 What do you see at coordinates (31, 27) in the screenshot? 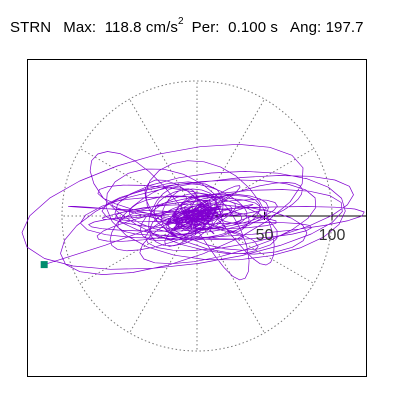
I see `component-label: STRN` at bounding box center [31, 27].